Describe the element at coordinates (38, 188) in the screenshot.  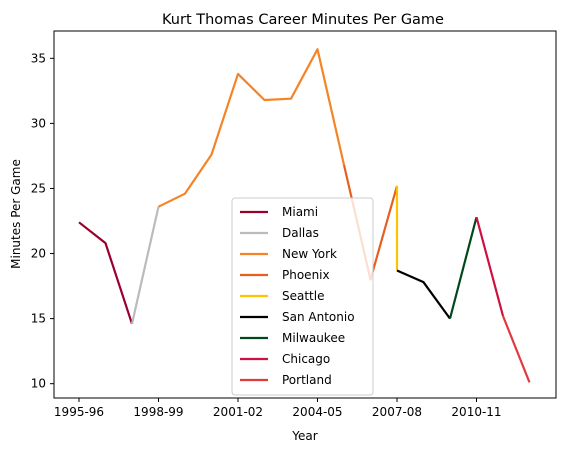
I see `y-tick-label: 25` at that location.